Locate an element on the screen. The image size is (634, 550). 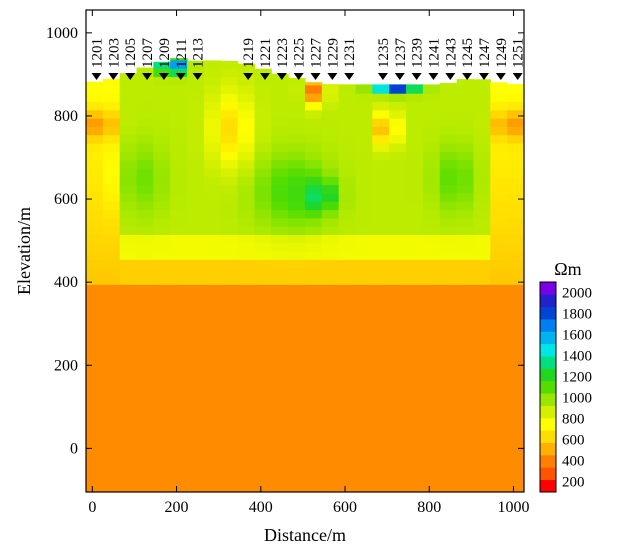
station-marker is located at coordinates (399, 76).